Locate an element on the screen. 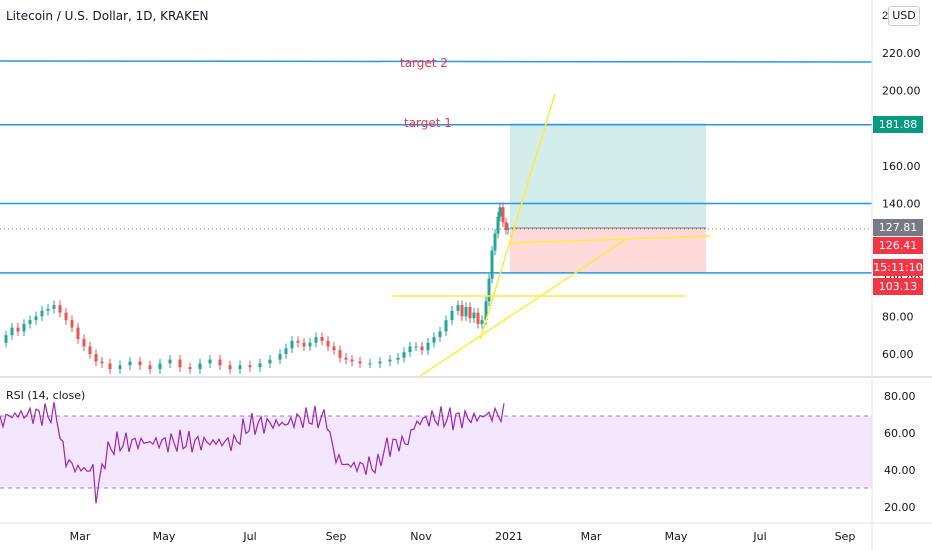 The image size is (932, 550). price-tick-label: 60.00 is located at coordinates (898, 354).